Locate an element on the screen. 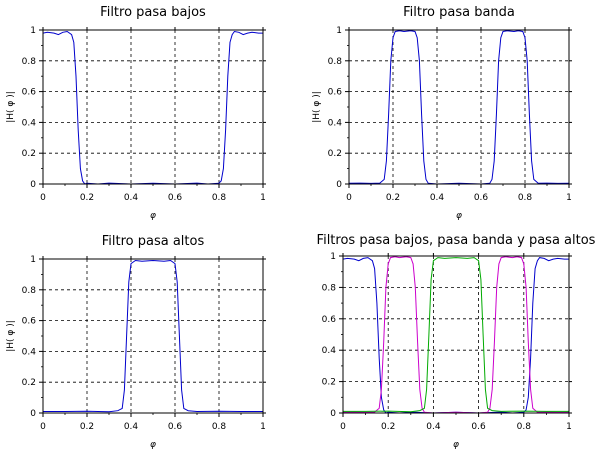 Image resolution: width=596 pixels, height=453 pixels. chart-title: Filtro pasa altos is located at coordinates (153, 241).